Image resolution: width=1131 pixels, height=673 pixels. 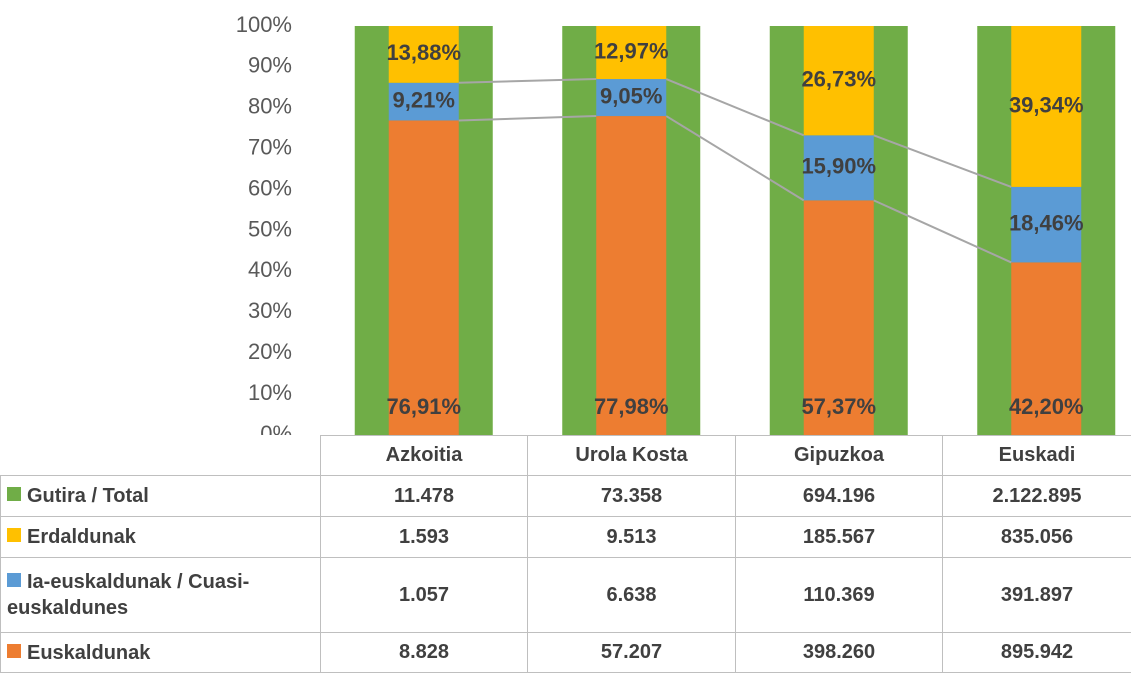 I want to click on table-cell: 11.478, so click(x=424, y=496).